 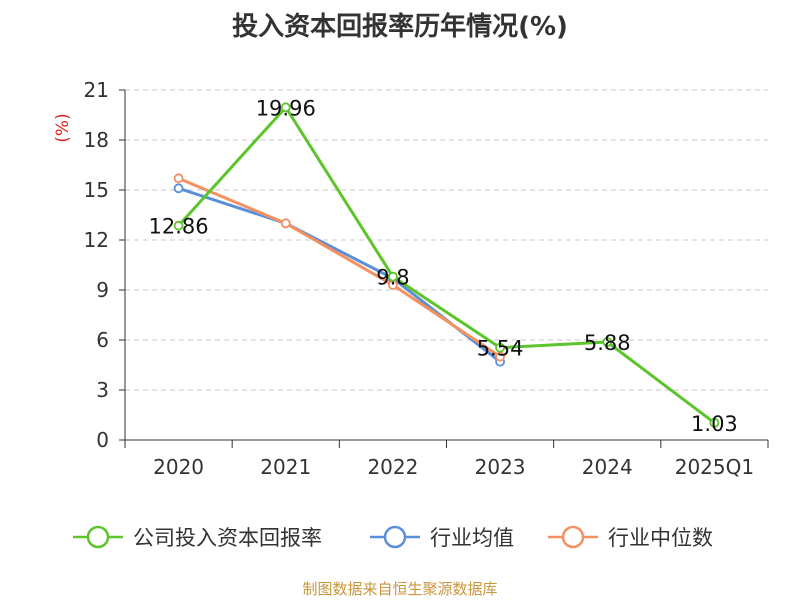 What do you see at coordinates (96, 190) in the screenshot?
I see `y-tick-label: 15` at bounding box center [96, 190].